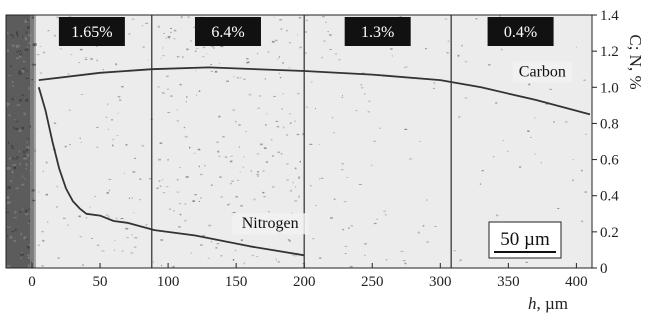 The image size is (649, 325). I want to click on x-tick-label: 150, so click(236, 282).